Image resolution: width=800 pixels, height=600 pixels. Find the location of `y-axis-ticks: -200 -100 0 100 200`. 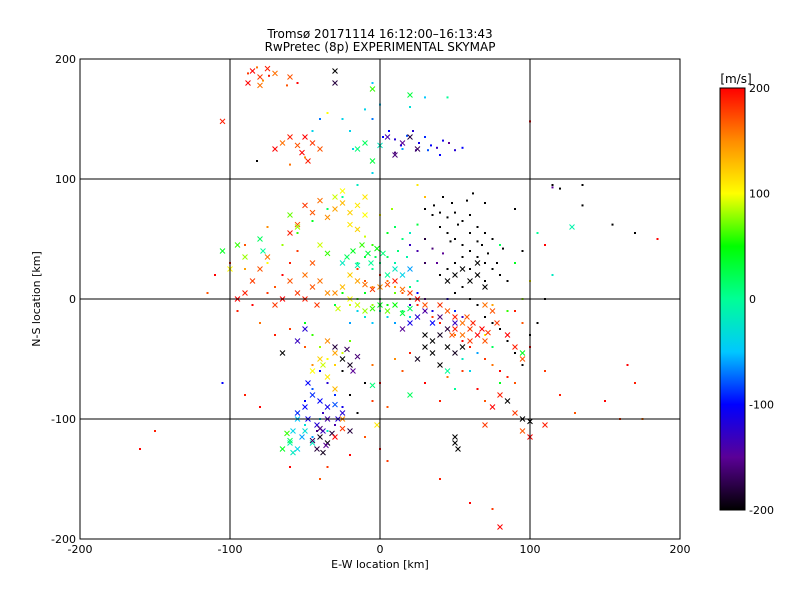

y-axis-ticks: -200 -100 0 100 200 is located at coordinates (63, 299).